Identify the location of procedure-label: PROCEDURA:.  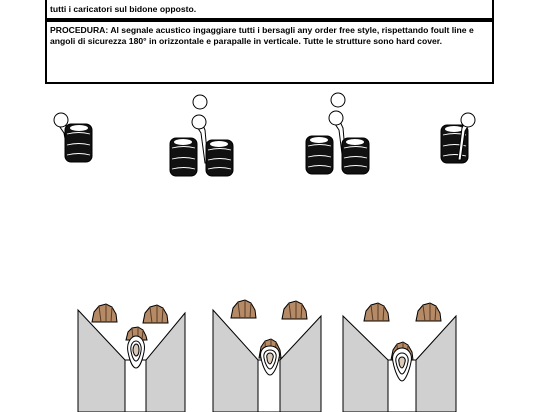
(79, 30).